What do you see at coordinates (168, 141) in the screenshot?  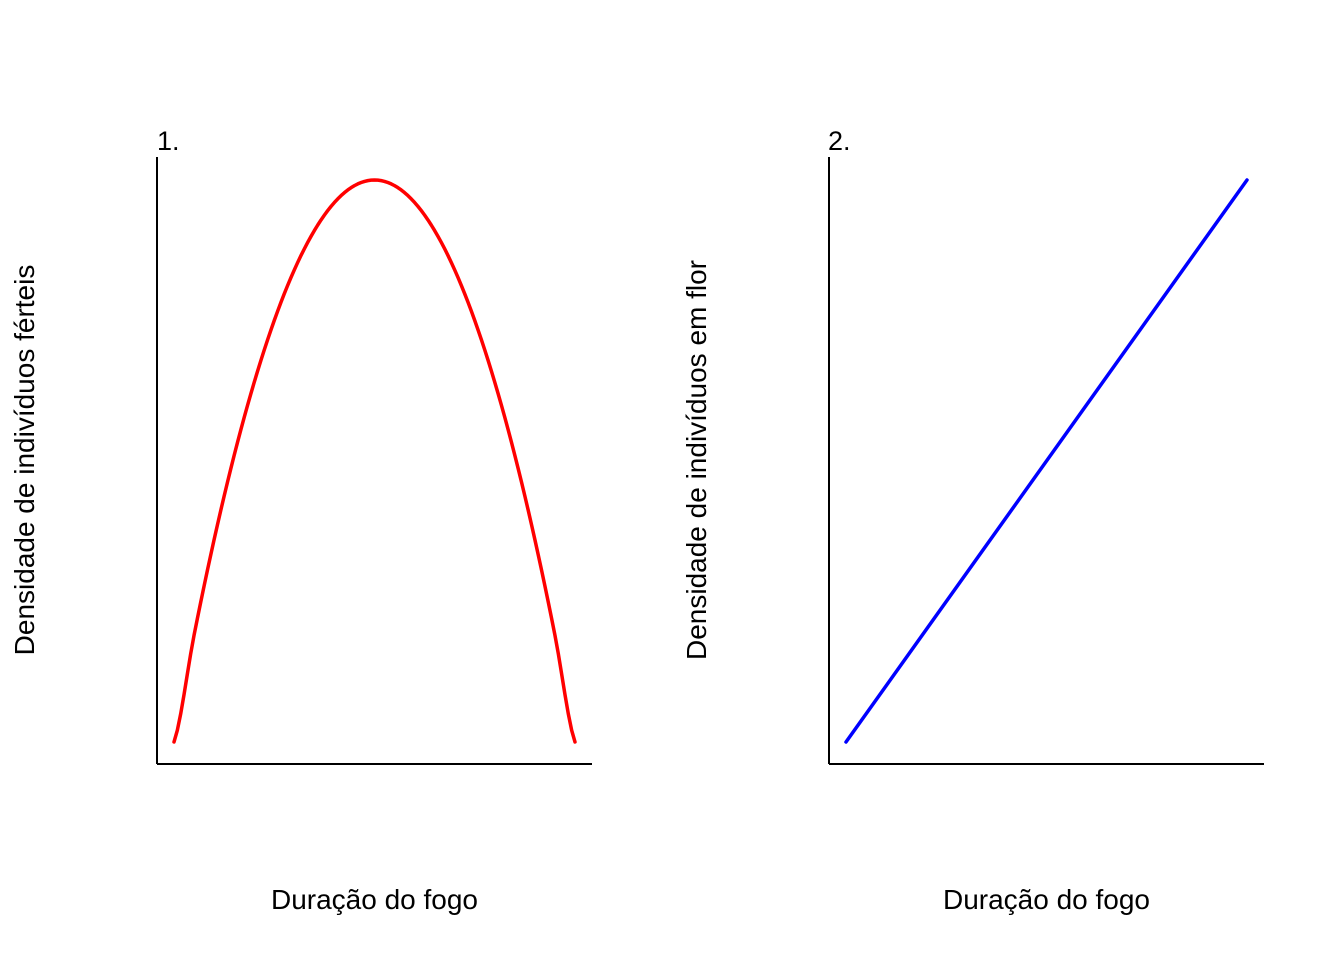 I see `panel-1-label: 1.` at bounding box center [168, 141].